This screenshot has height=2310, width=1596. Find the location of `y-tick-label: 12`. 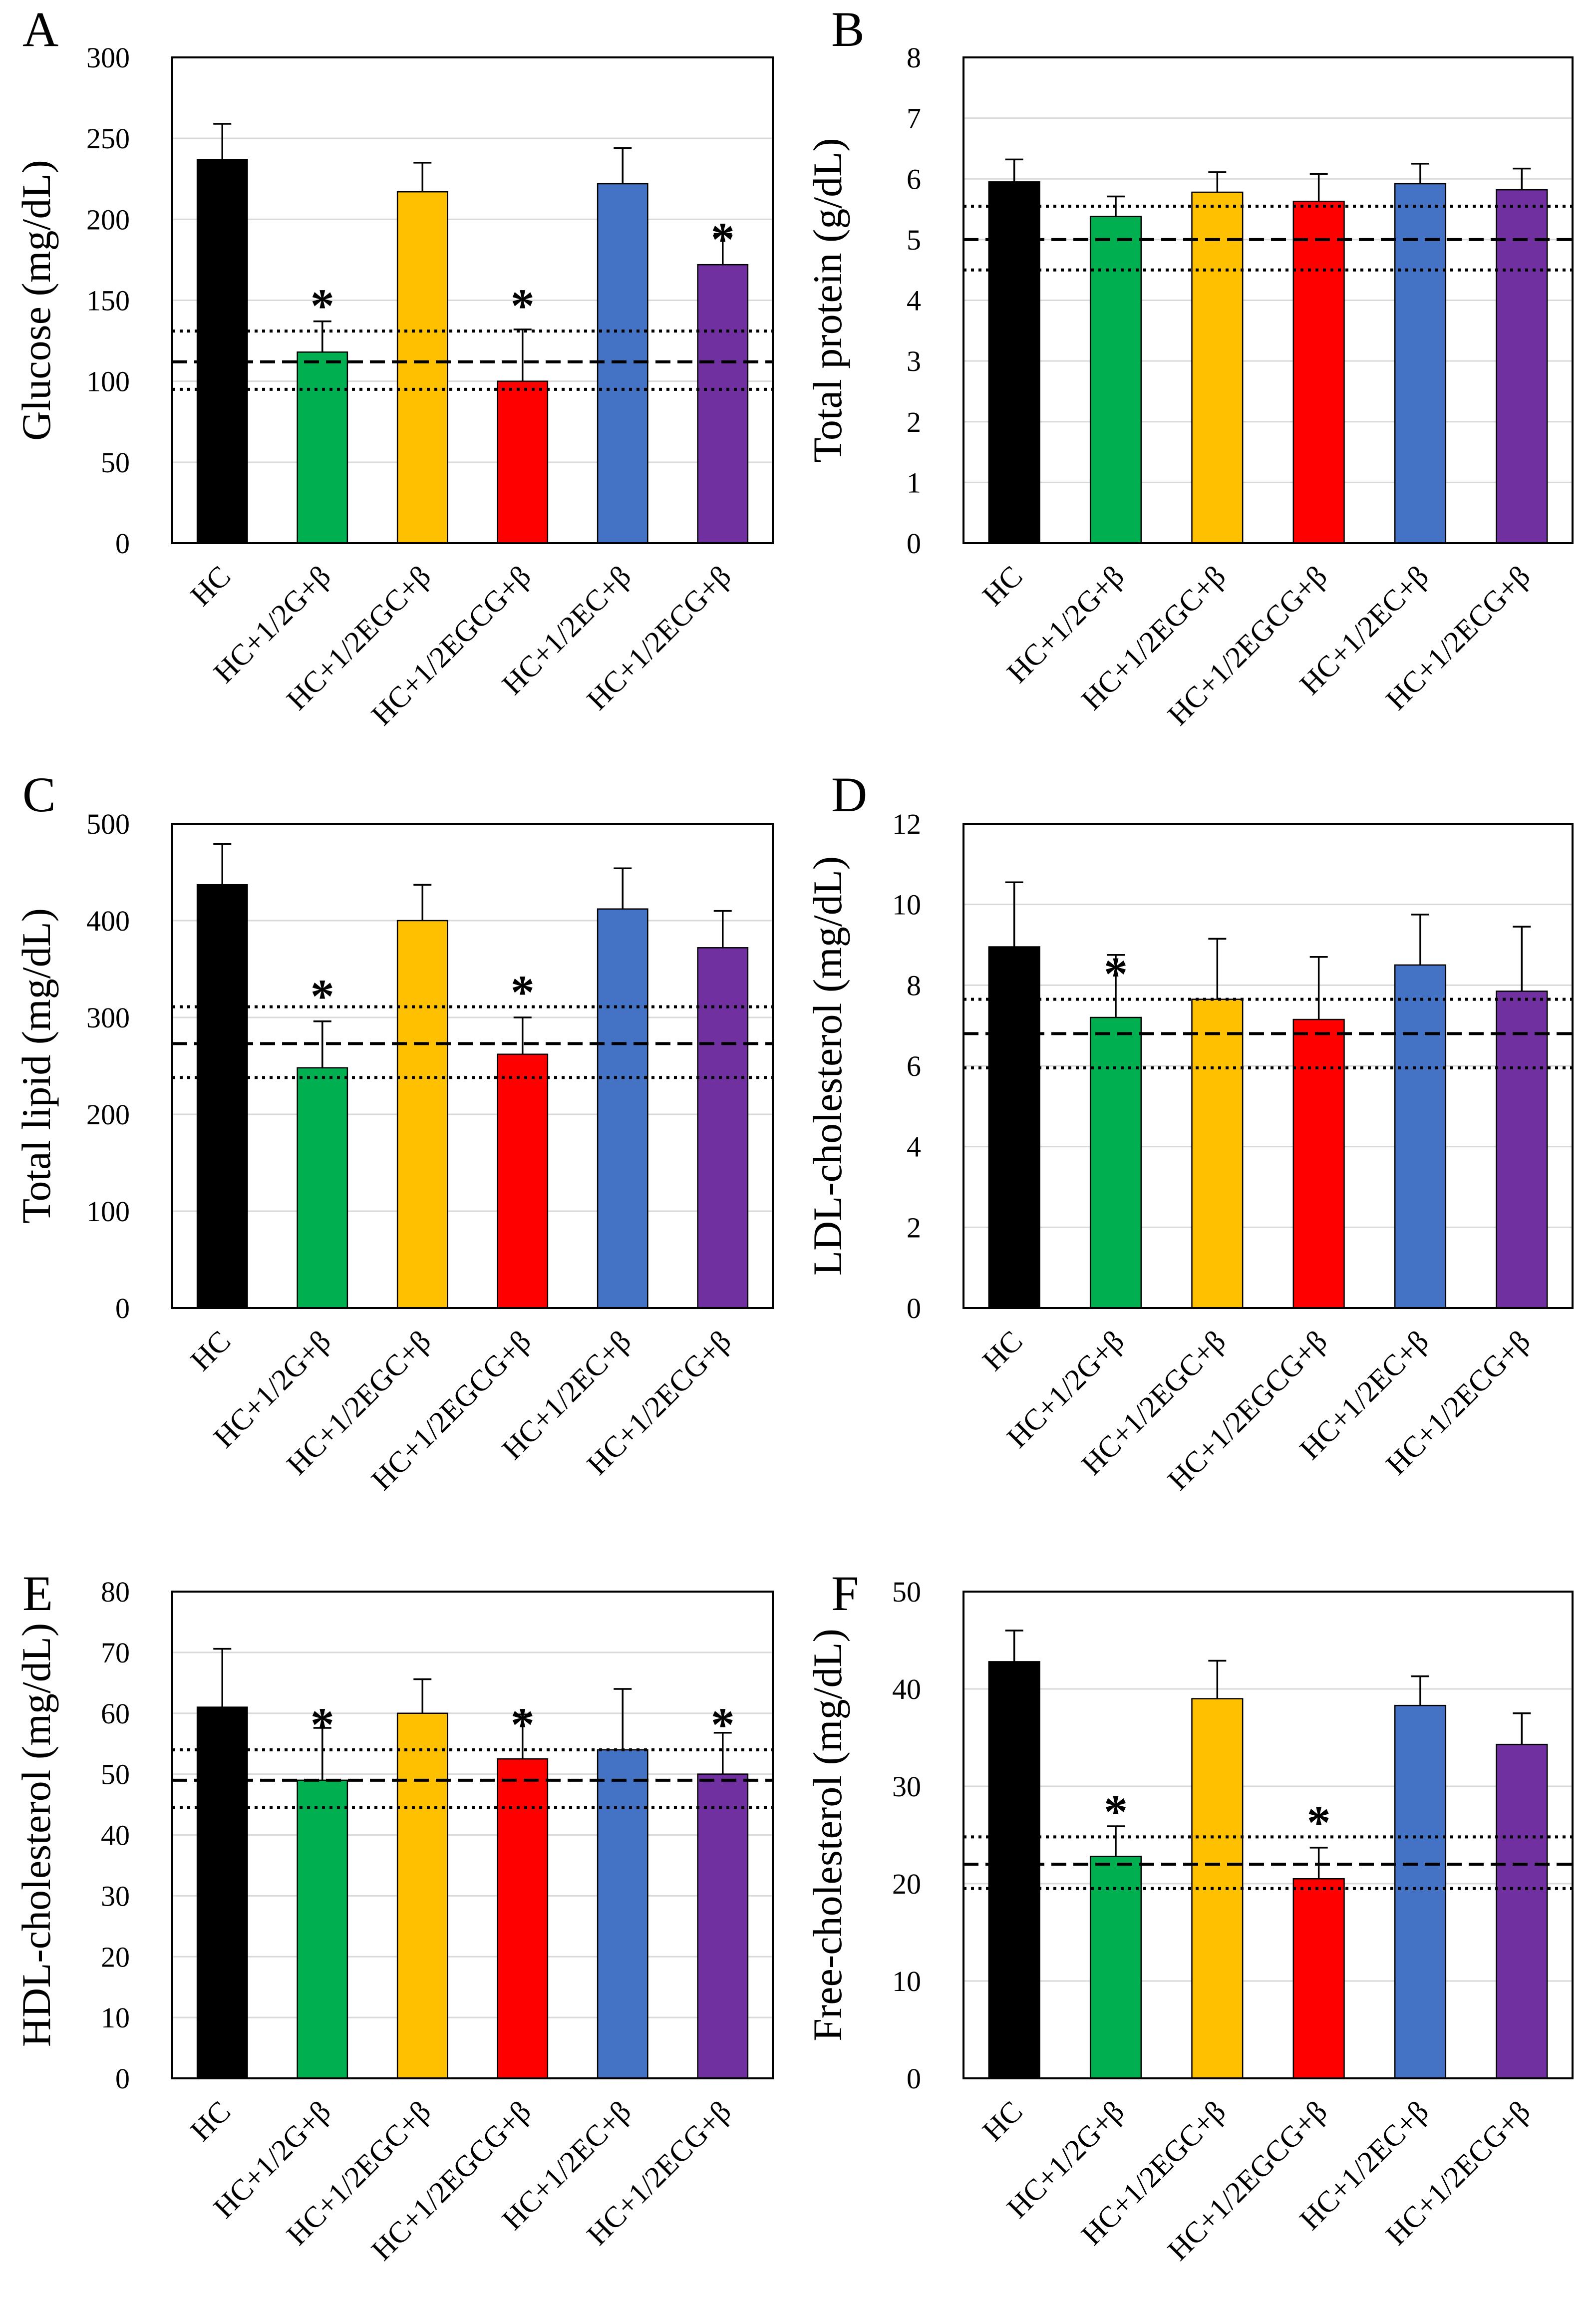

y-tick-label: 12 is located at coordinates (906, 824).